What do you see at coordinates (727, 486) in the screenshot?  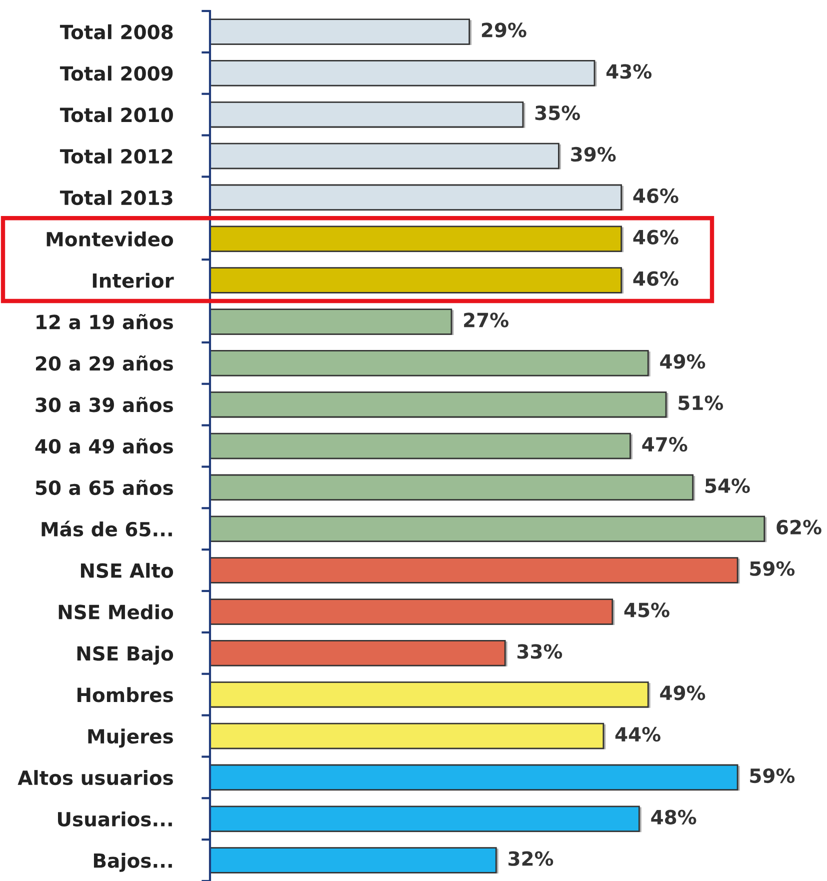 I see `data-label: 54%` at bounding box center [727, 486].